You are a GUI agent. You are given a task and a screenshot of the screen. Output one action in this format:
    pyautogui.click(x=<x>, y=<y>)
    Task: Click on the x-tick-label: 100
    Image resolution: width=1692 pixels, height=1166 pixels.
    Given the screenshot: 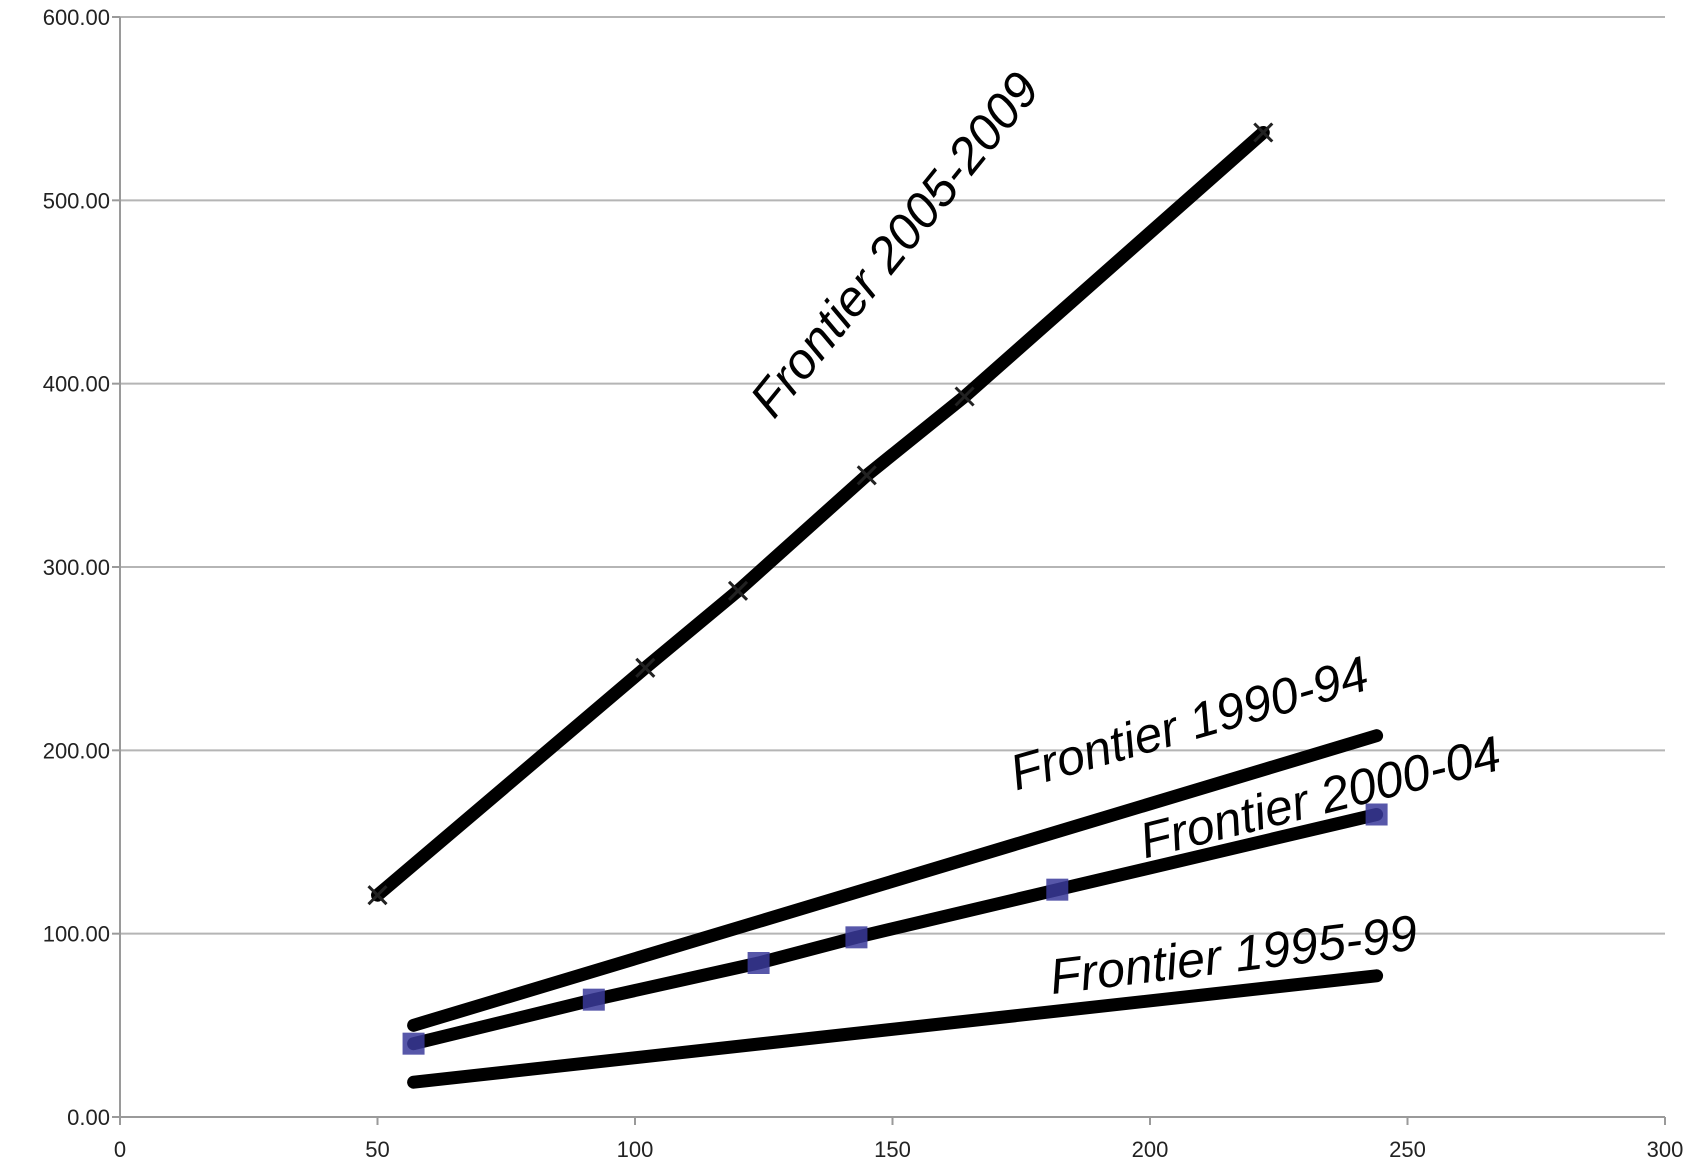 What is the action you would take?
    pyautogui.click(x=635, y=1149)
    